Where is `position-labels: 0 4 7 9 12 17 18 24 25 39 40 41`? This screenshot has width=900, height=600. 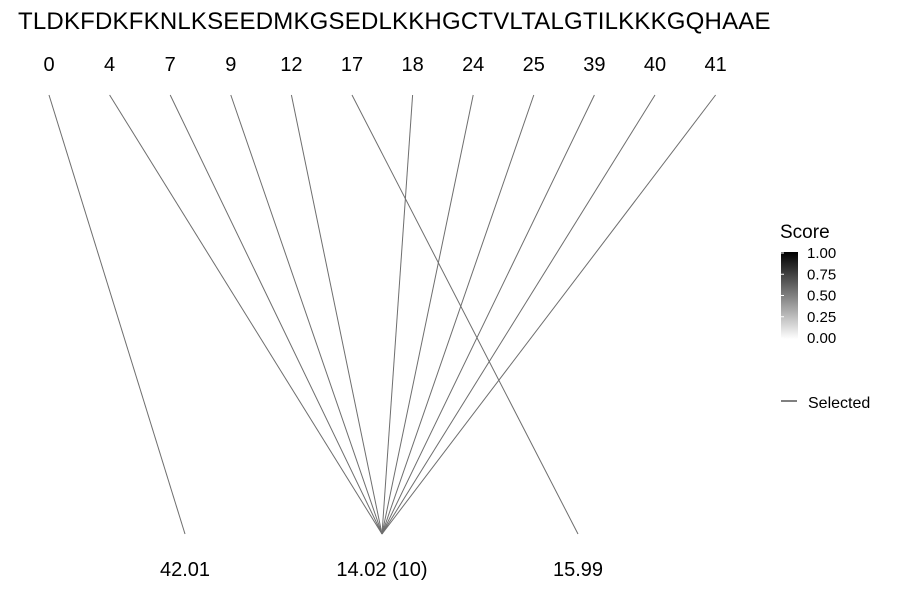 position-labels: 0 4 7 9 12 17 18 24 25 39 40 41 is located at coordinates (384, 65).